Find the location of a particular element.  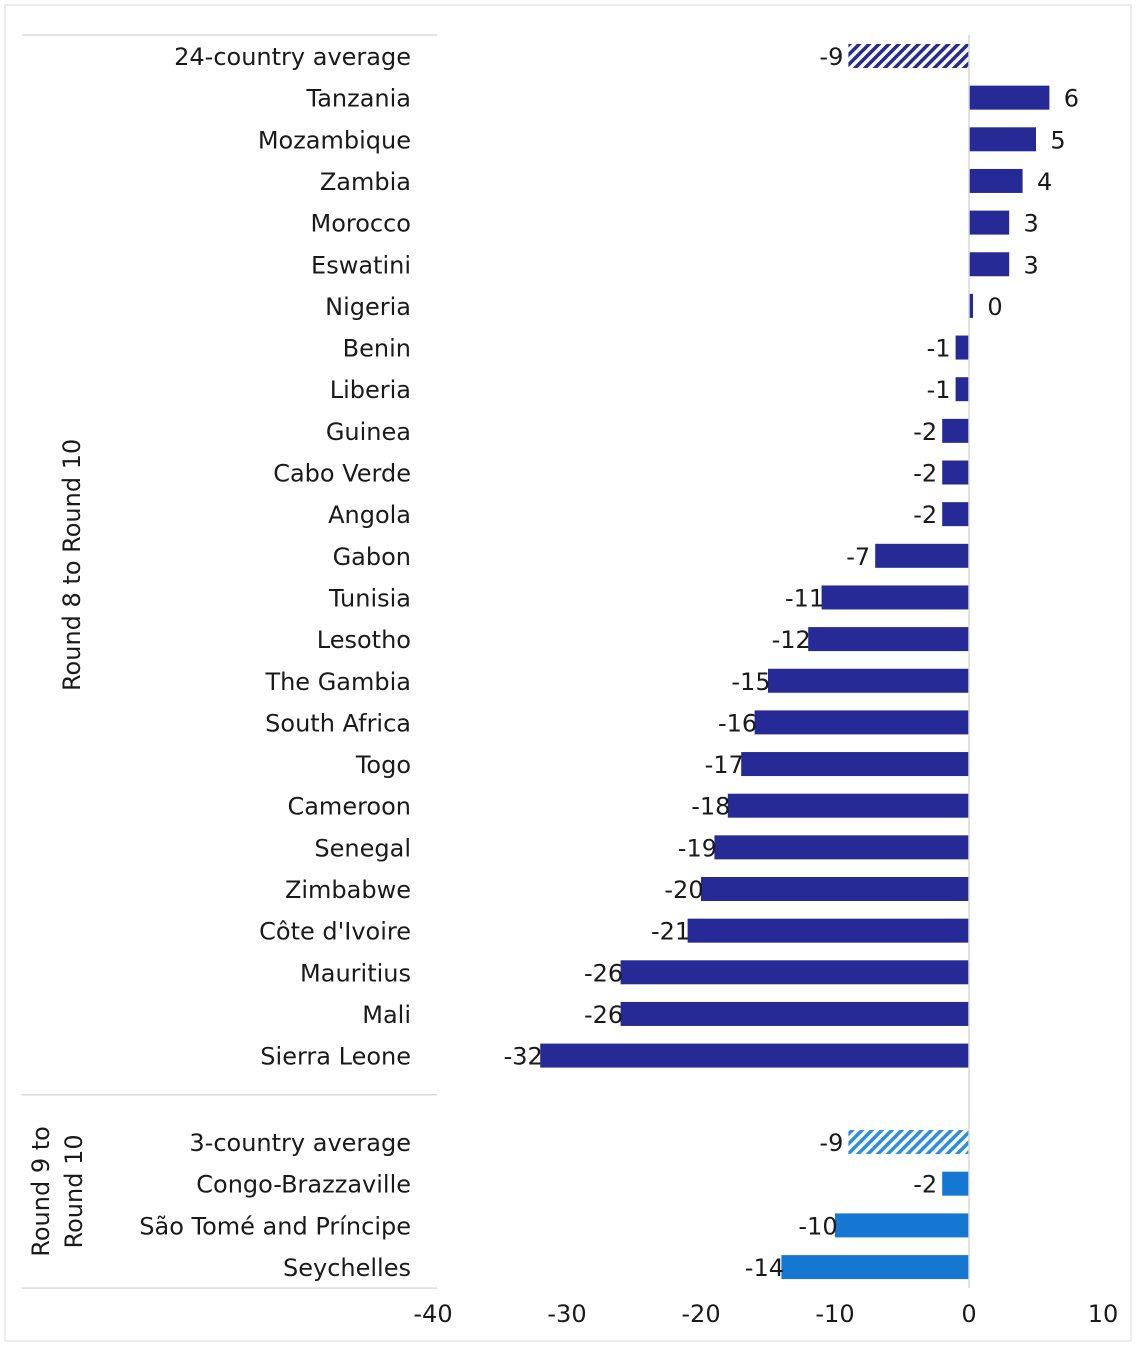

category-label-seychelles: Seychelles is located at coordinates (347, 1268).